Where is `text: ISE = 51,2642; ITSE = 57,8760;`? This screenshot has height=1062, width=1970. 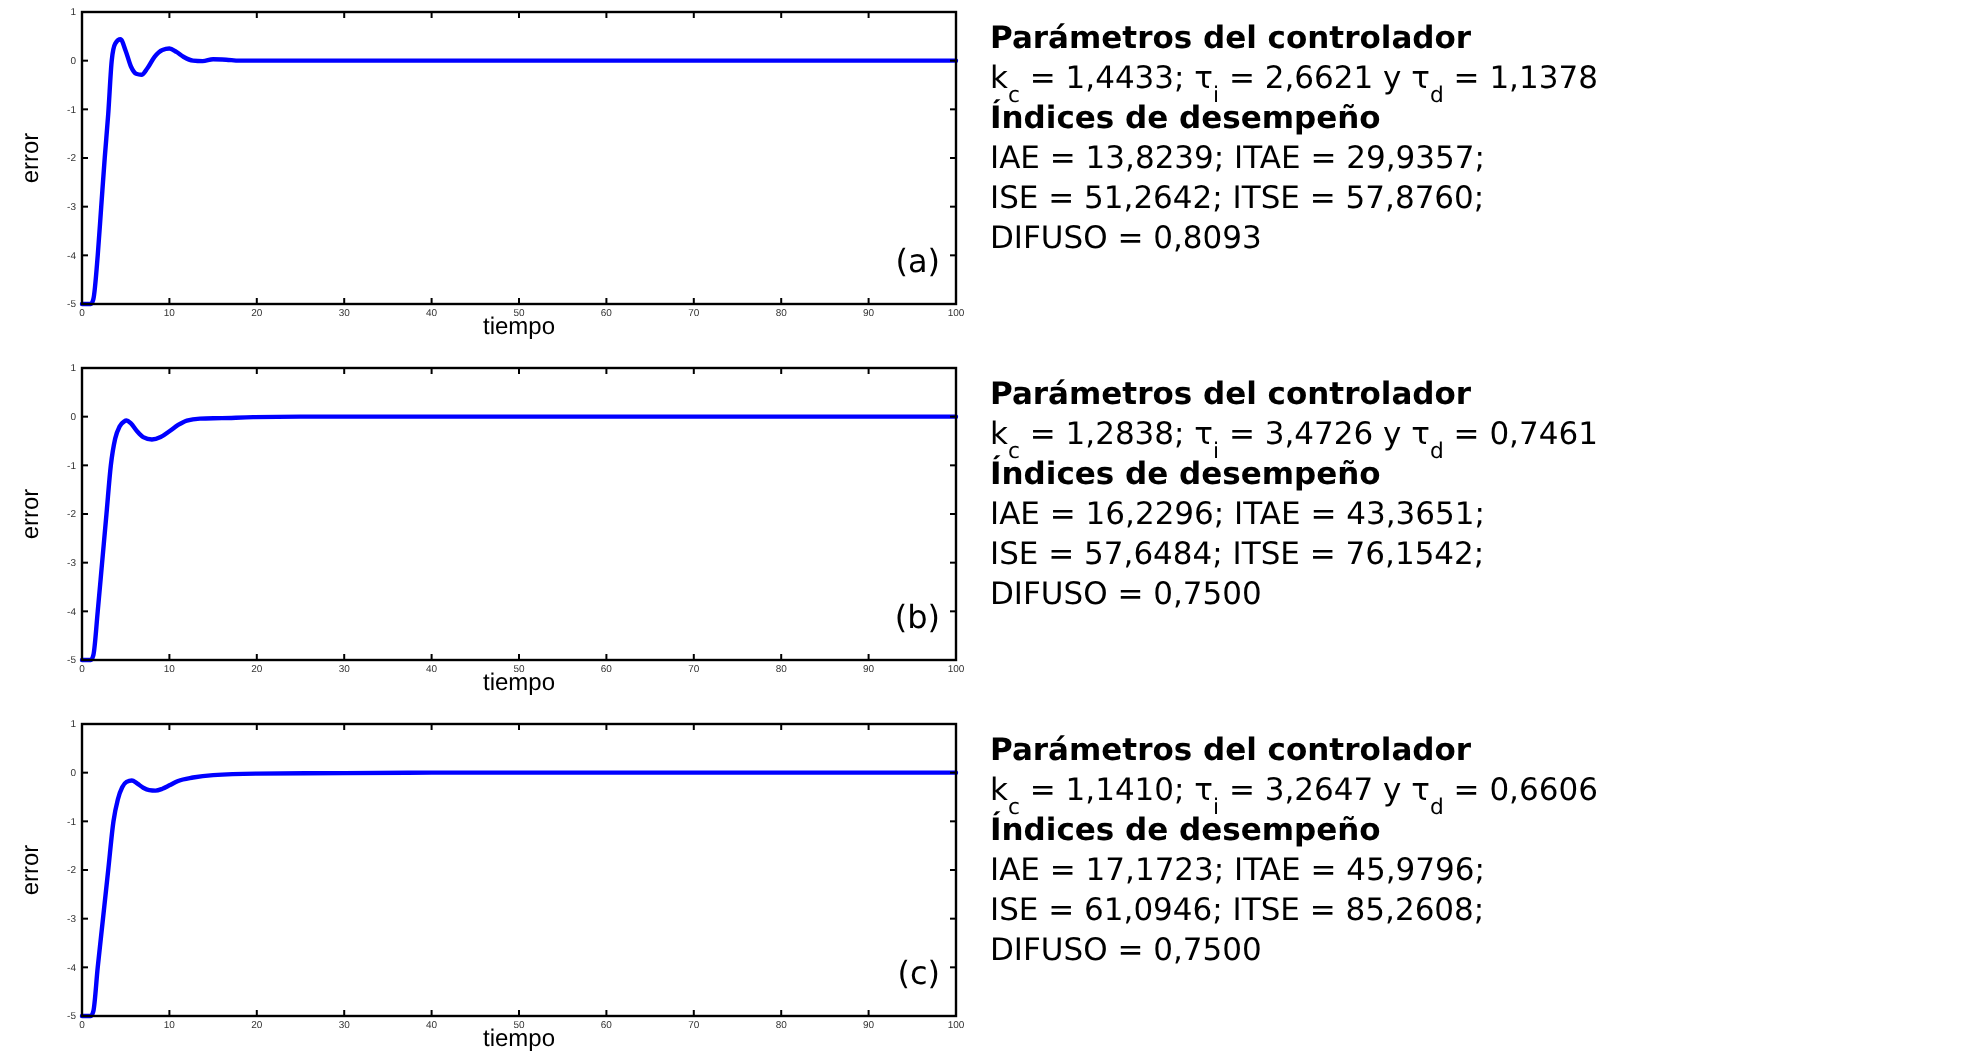 text: ISE = 51,2642; ITSE = 57,8760; is located at coordinates (1237, 198).